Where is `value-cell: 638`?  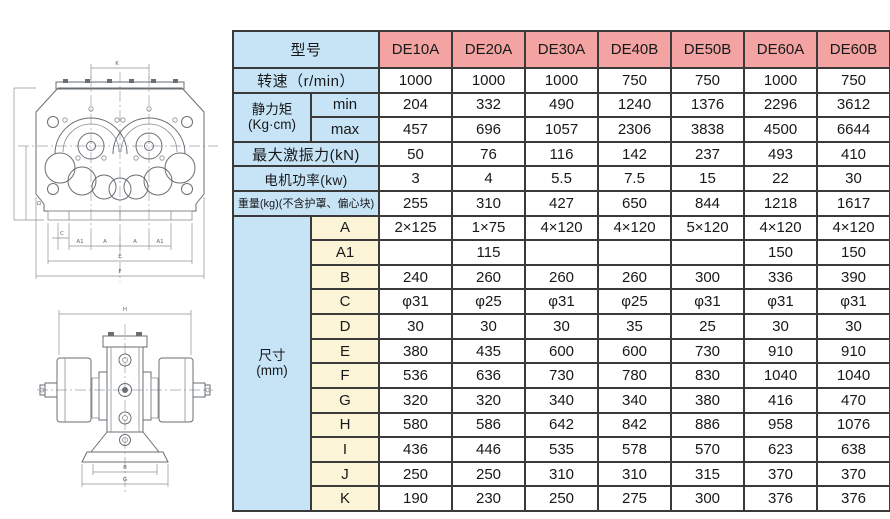
value-cell: 638 is located at coordinates (853, 449).